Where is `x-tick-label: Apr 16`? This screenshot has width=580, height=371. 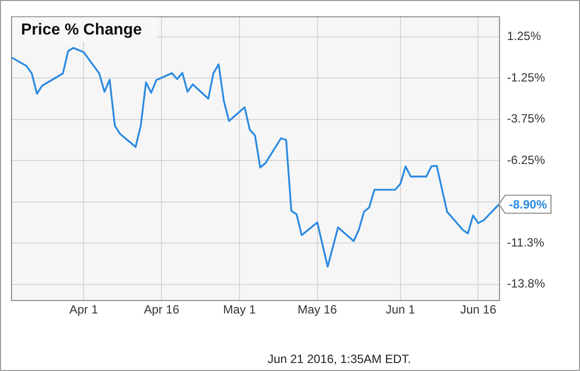 x-tick-label: Apr 16 is located at coordinates (162, 309).